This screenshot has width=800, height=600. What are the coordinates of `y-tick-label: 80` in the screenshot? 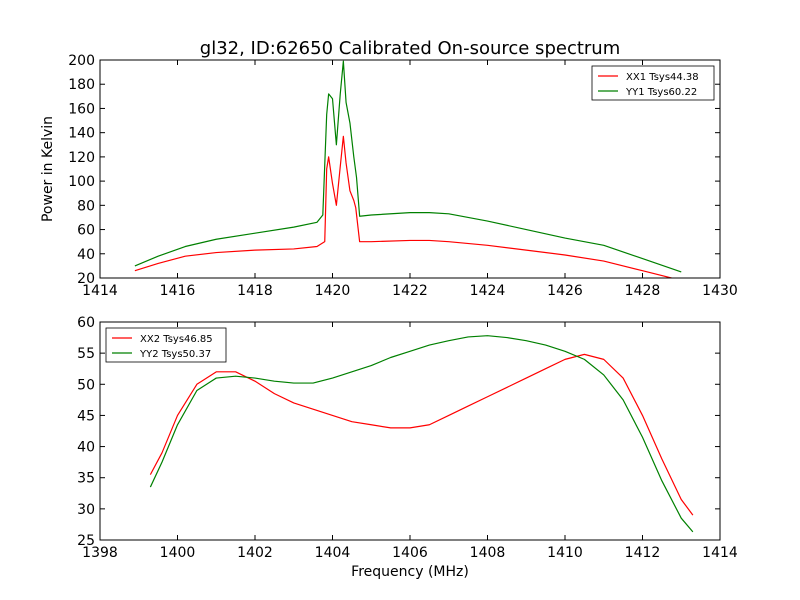 It's located at (86, 206).